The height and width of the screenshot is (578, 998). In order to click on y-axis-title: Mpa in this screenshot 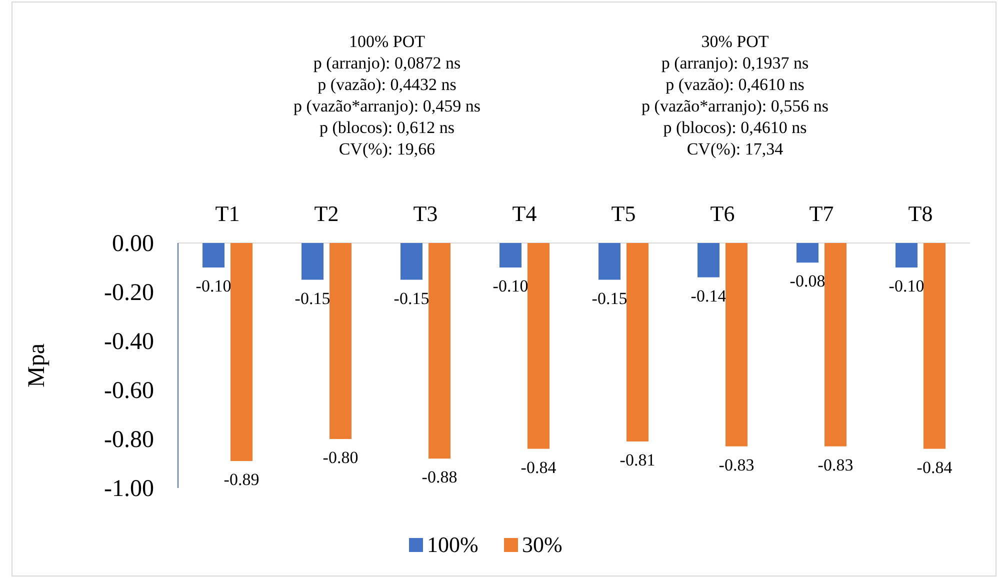, I will do `click(37, 365)`.